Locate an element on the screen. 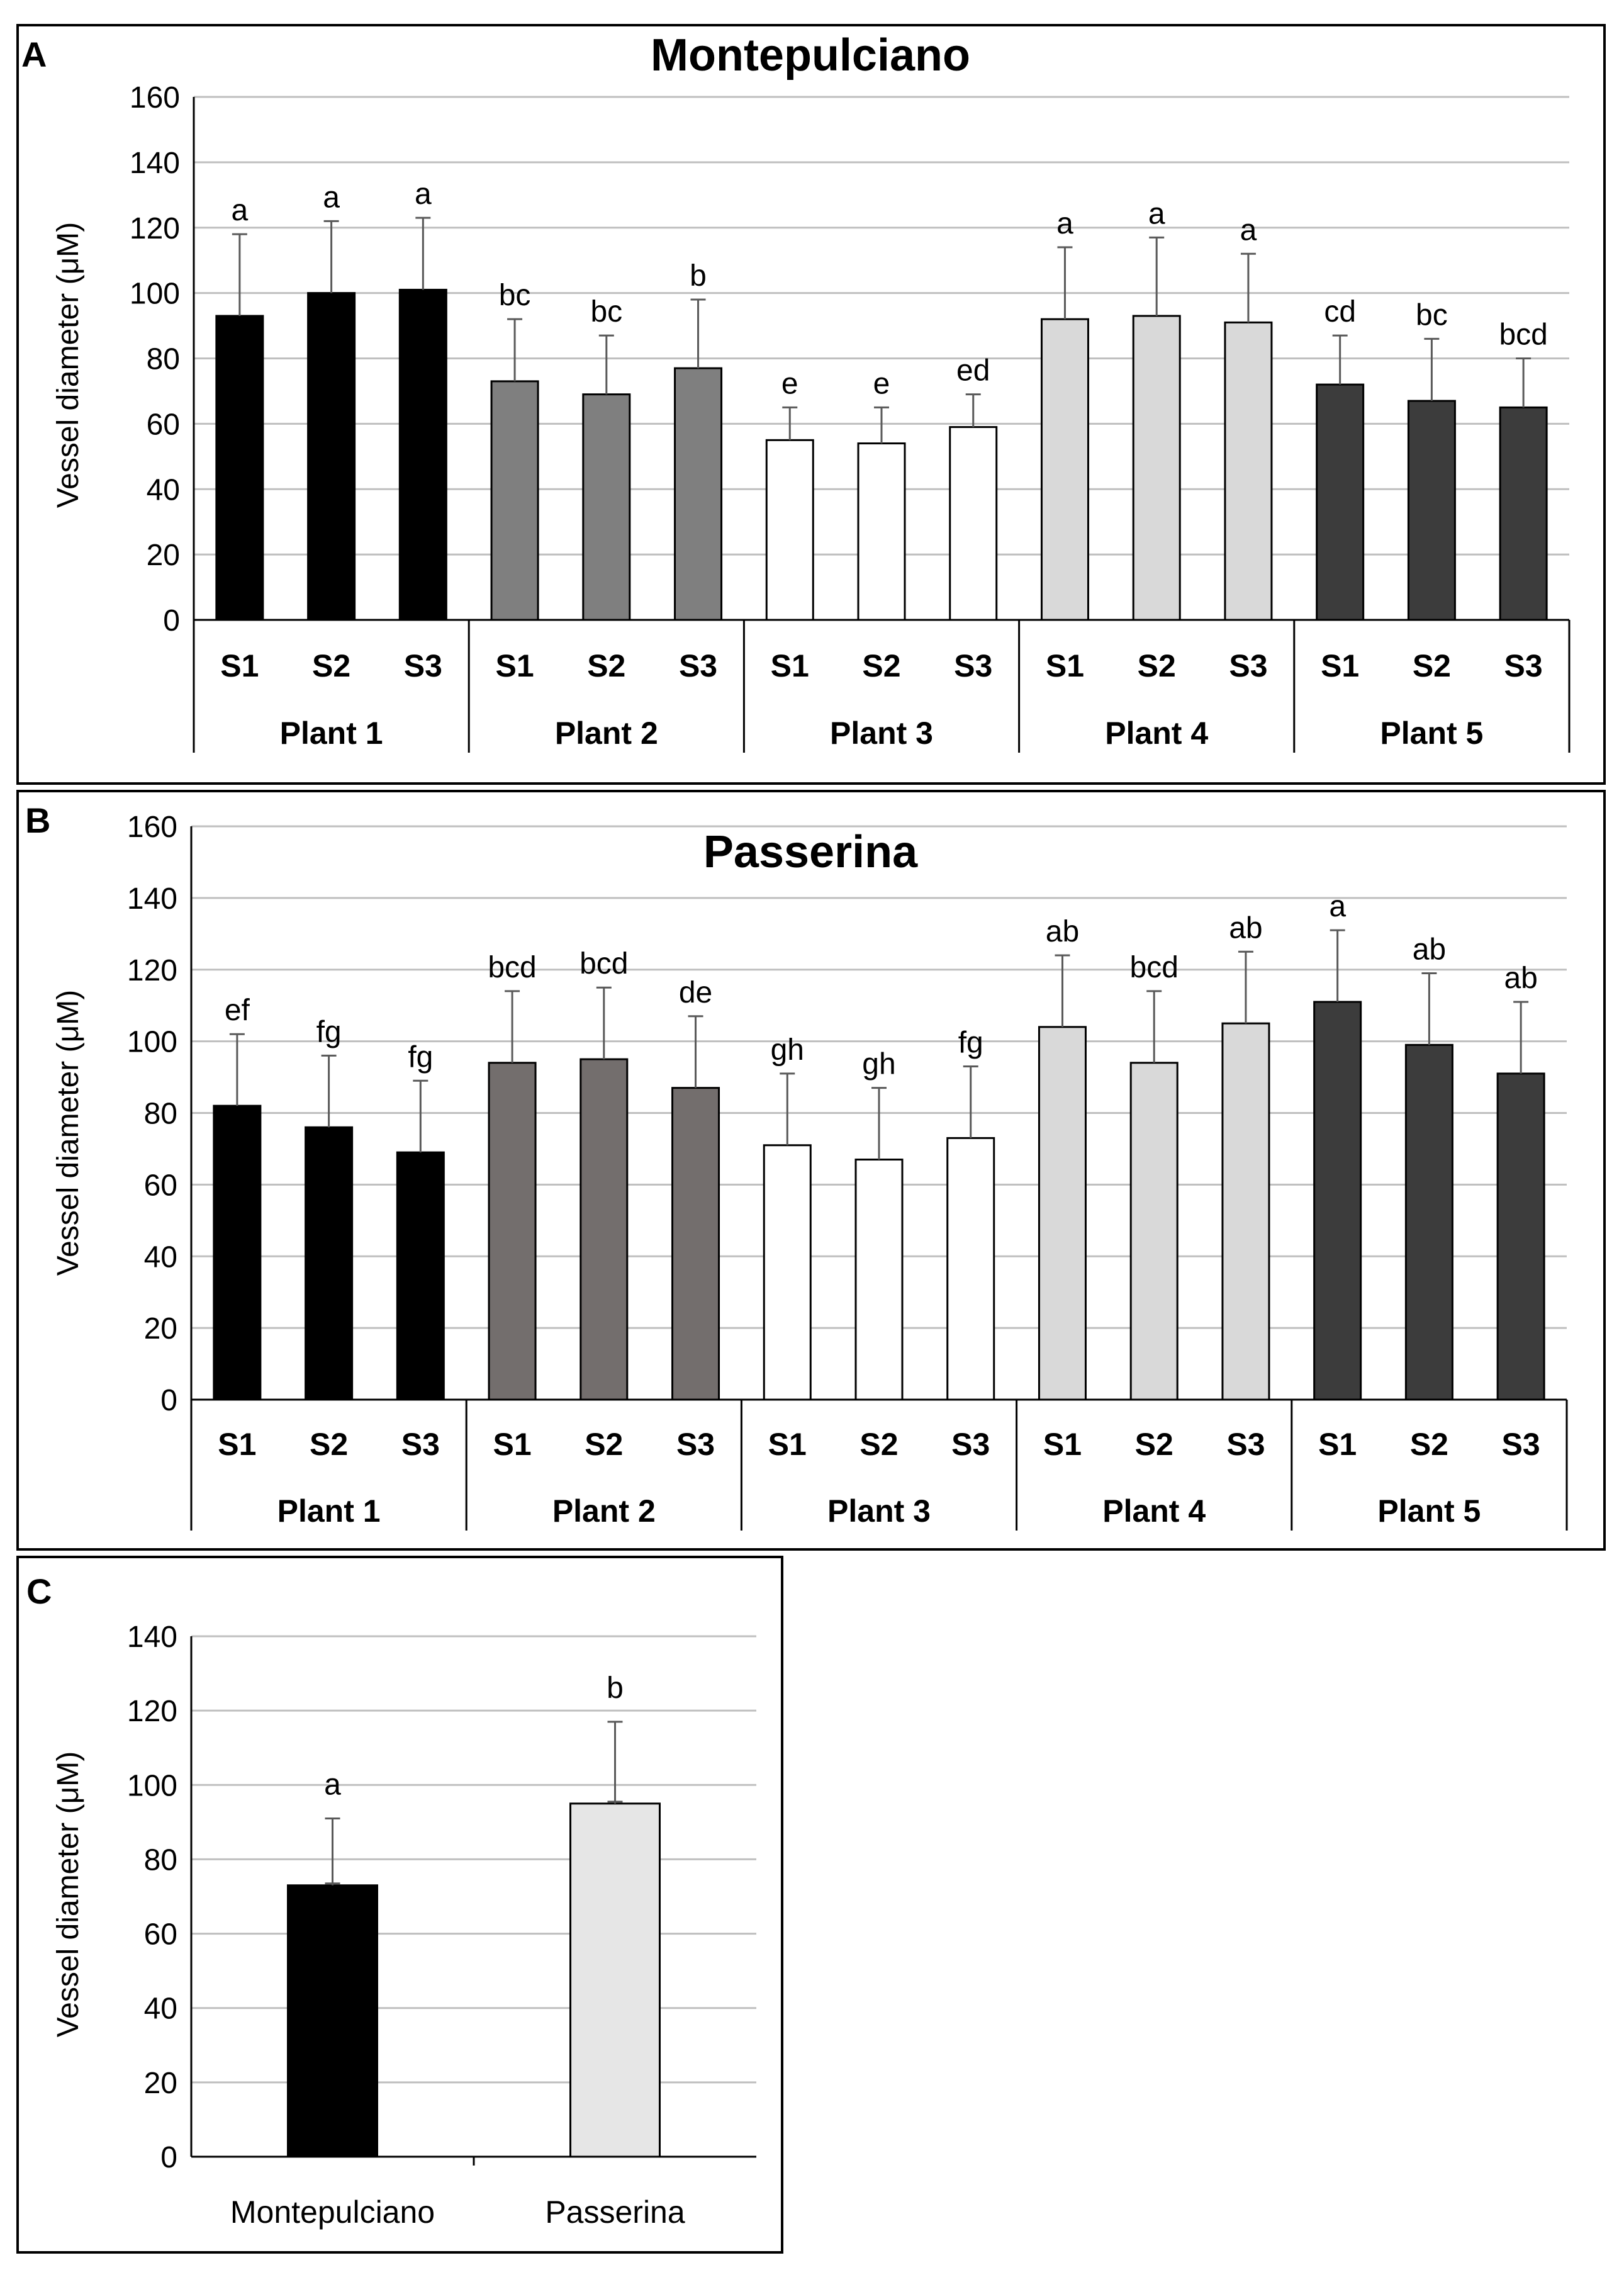  y-tick-label: 160 is located at coordinates (152, 827).